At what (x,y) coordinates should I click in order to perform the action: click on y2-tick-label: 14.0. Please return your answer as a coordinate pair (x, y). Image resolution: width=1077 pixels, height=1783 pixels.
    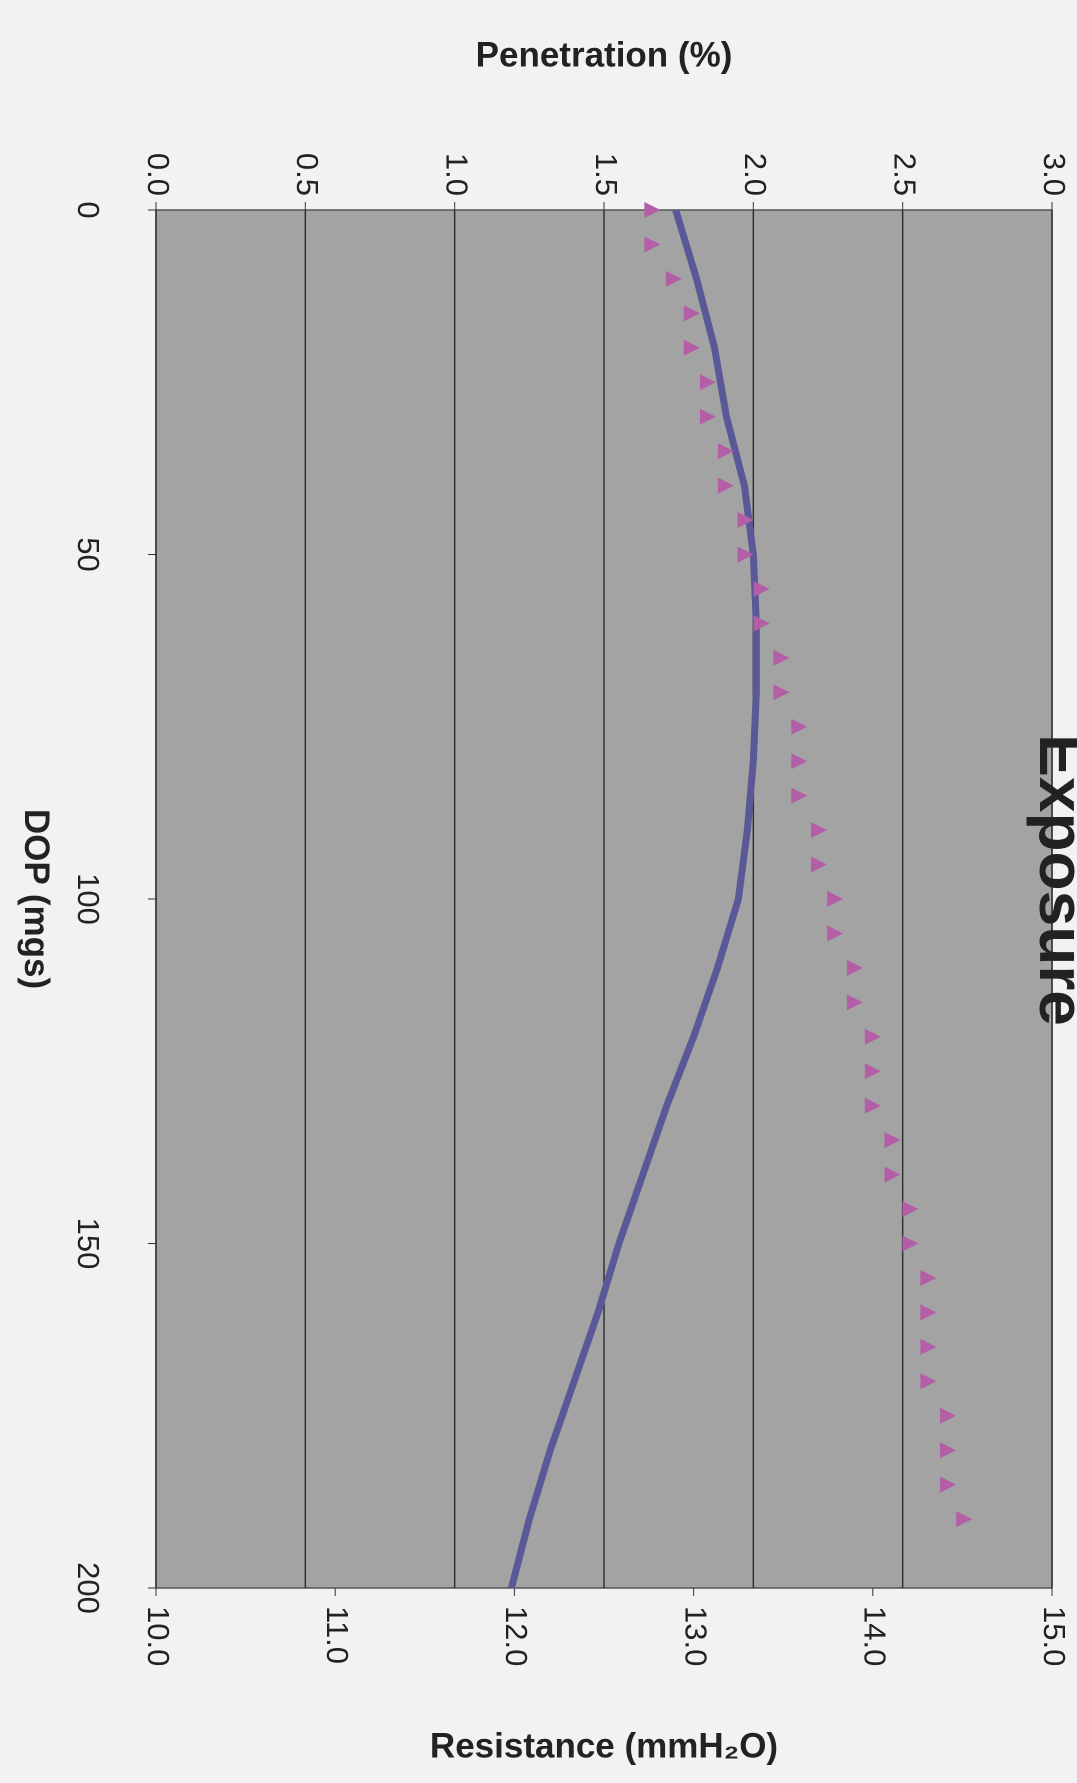
    Looking at the image, I should click on (875, 1636).